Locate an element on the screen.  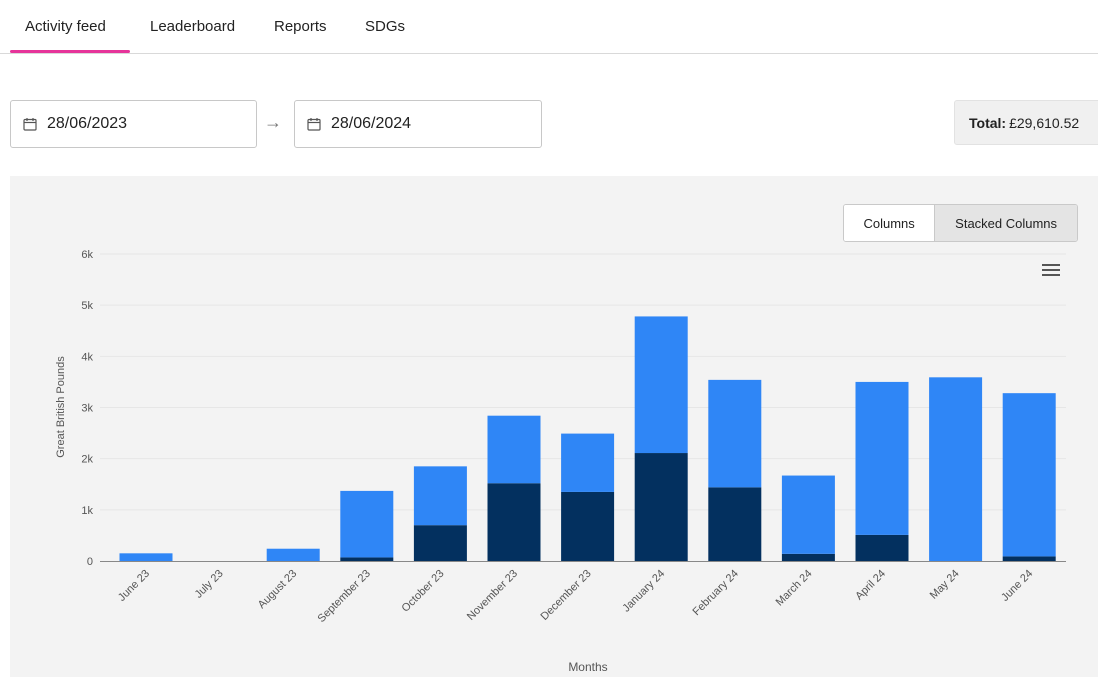
x-tick-label: July 23 is located at coordinates (209, 584).